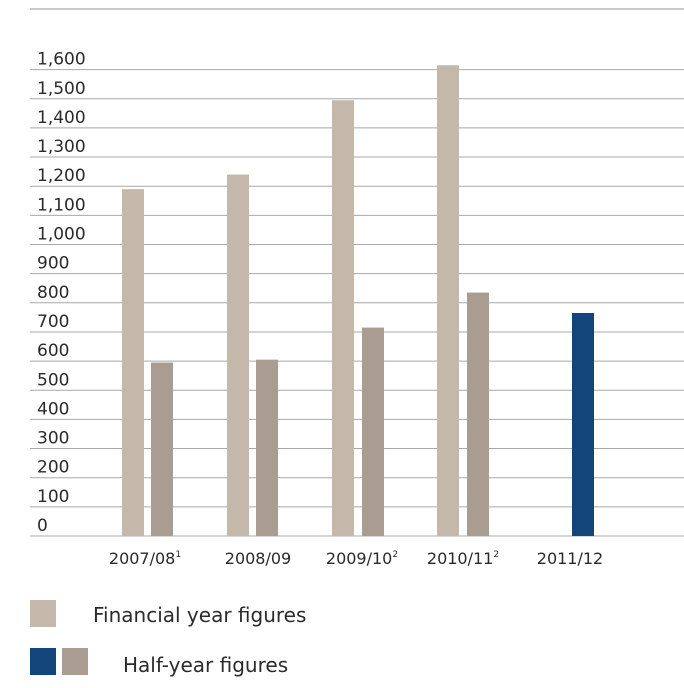 This screenshot has width=684, height=688. What do you see at coordinates (42, 526) in the screenshot?
I see `y-tick-label: 0` at bounding box center [42, 526].